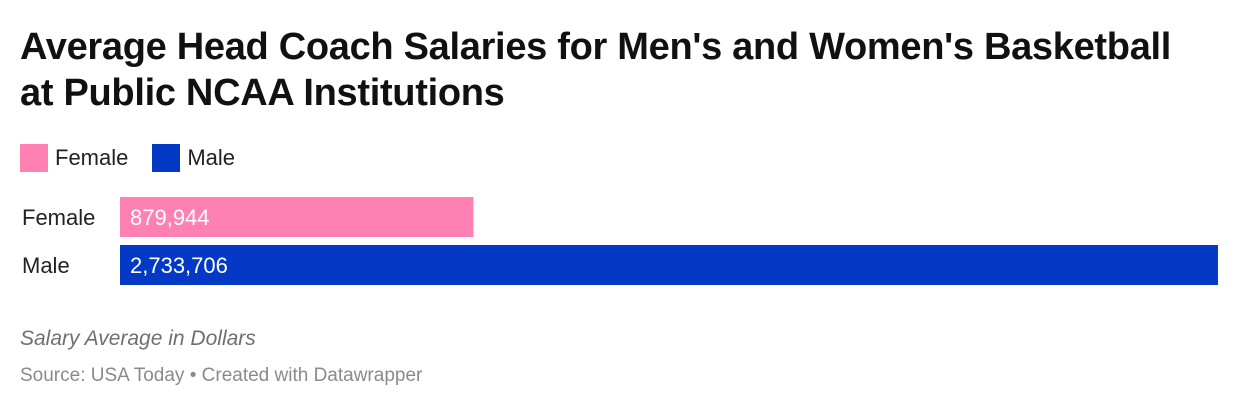  Describe the element at coordinates (669, 265) in the screenshot. I see `bar-male` at that location.